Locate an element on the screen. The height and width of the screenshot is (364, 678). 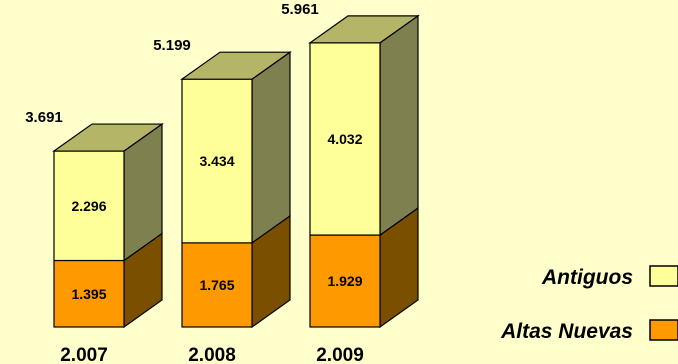
value-label-antiguos-1: 3.434 is located at coordinates (216, 161).